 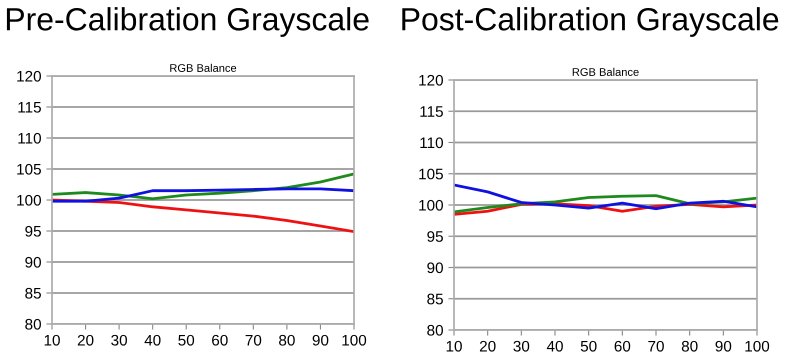 What do you see at coordinates (590, 22) in the screenshot?
I see `chart-title: Post-Calibration Grayscale` at bounding box center [590, 22].